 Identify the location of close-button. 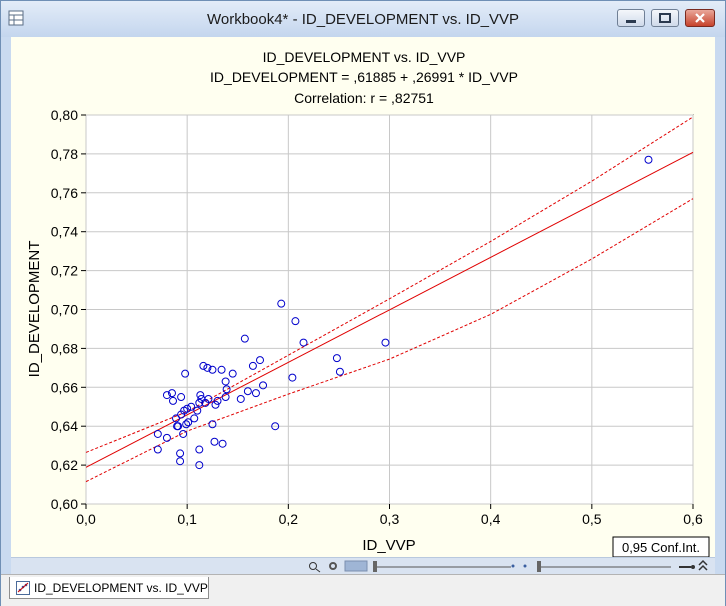
(700, 18).